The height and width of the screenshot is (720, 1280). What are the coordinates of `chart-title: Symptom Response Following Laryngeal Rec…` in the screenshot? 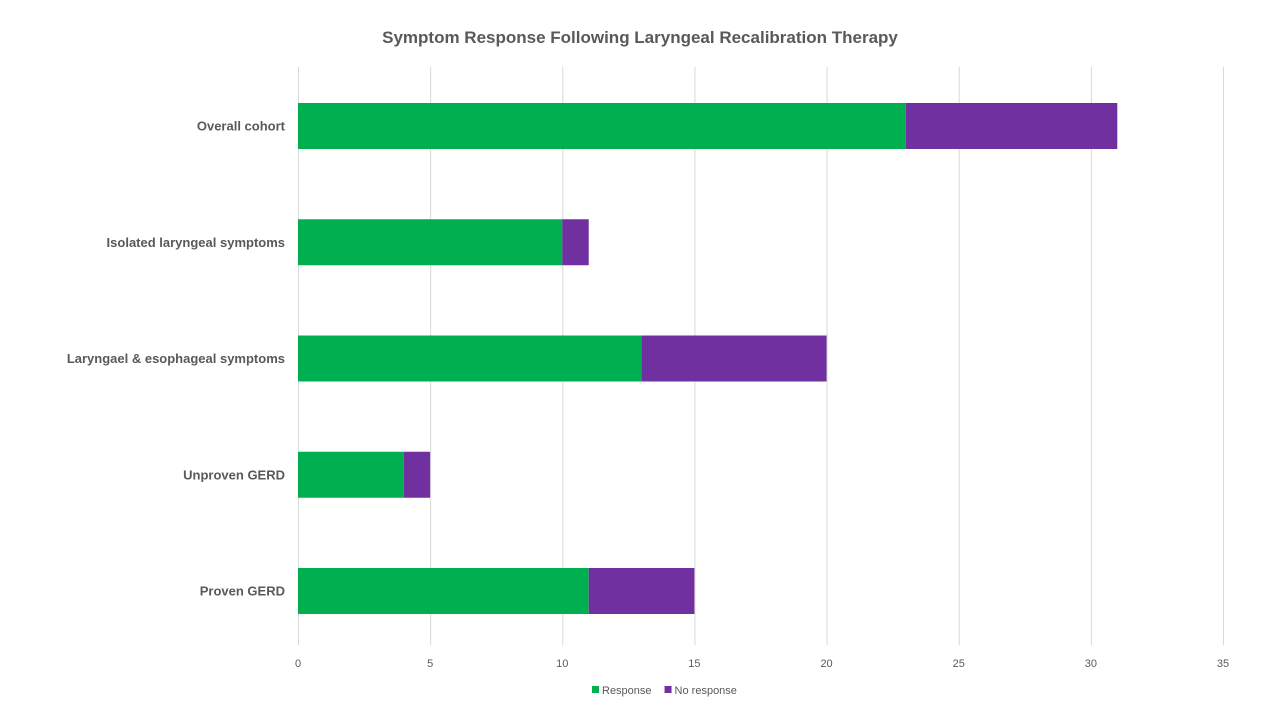 It's located at (640, 37).